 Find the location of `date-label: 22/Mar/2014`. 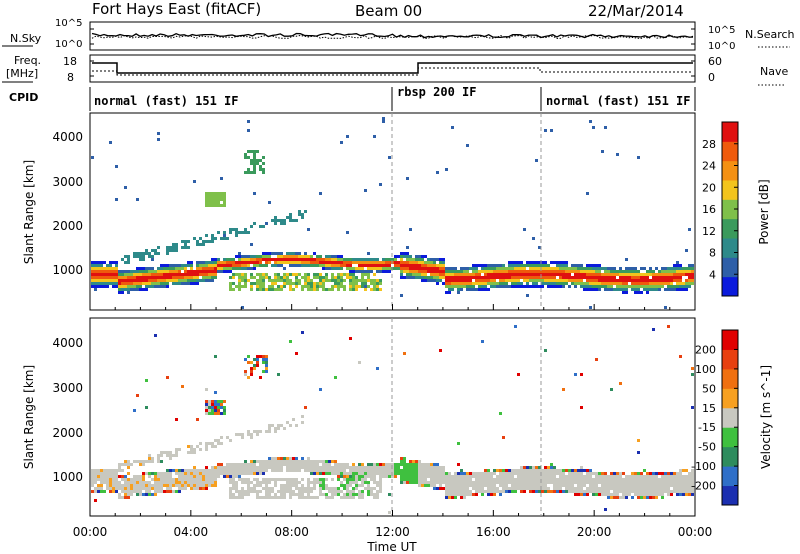

date-label: 22/Mar/2014 is located at coordinates (636, 11).